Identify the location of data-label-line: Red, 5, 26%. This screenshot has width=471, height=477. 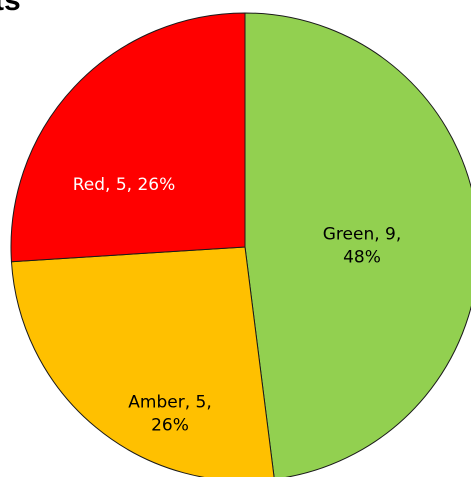
(124, 185).